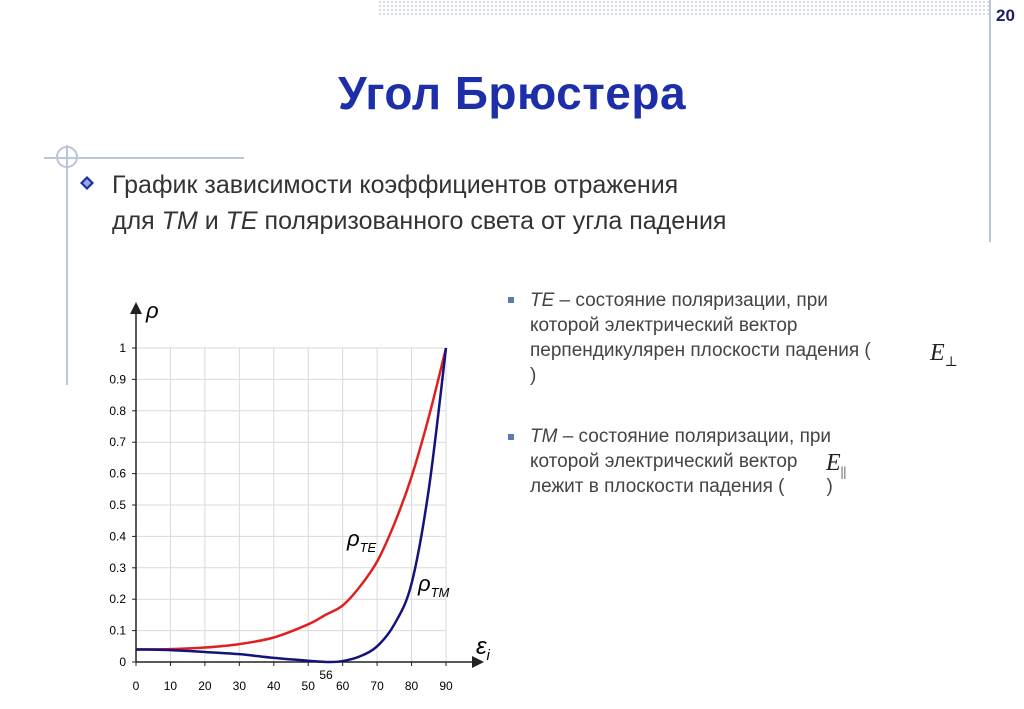 The image size is (1024, 709). Describe the element at coordinates (424, 583) in the screenshot. I see `tm-label-main: ρ` at that location.